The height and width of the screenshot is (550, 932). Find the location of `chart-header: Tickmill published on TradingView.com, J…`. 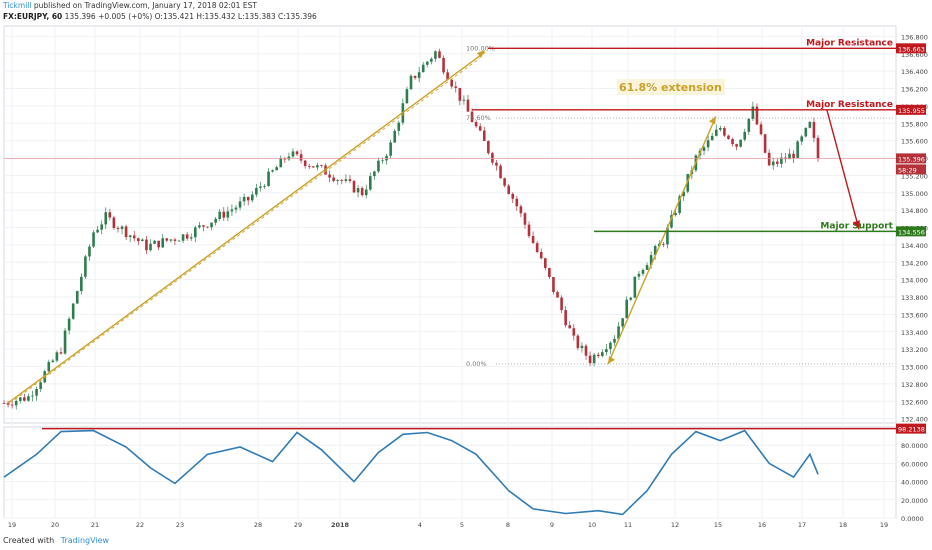

chart-header: Tickmill published on TradingView.com, J… is located at coordinates (466, 12).